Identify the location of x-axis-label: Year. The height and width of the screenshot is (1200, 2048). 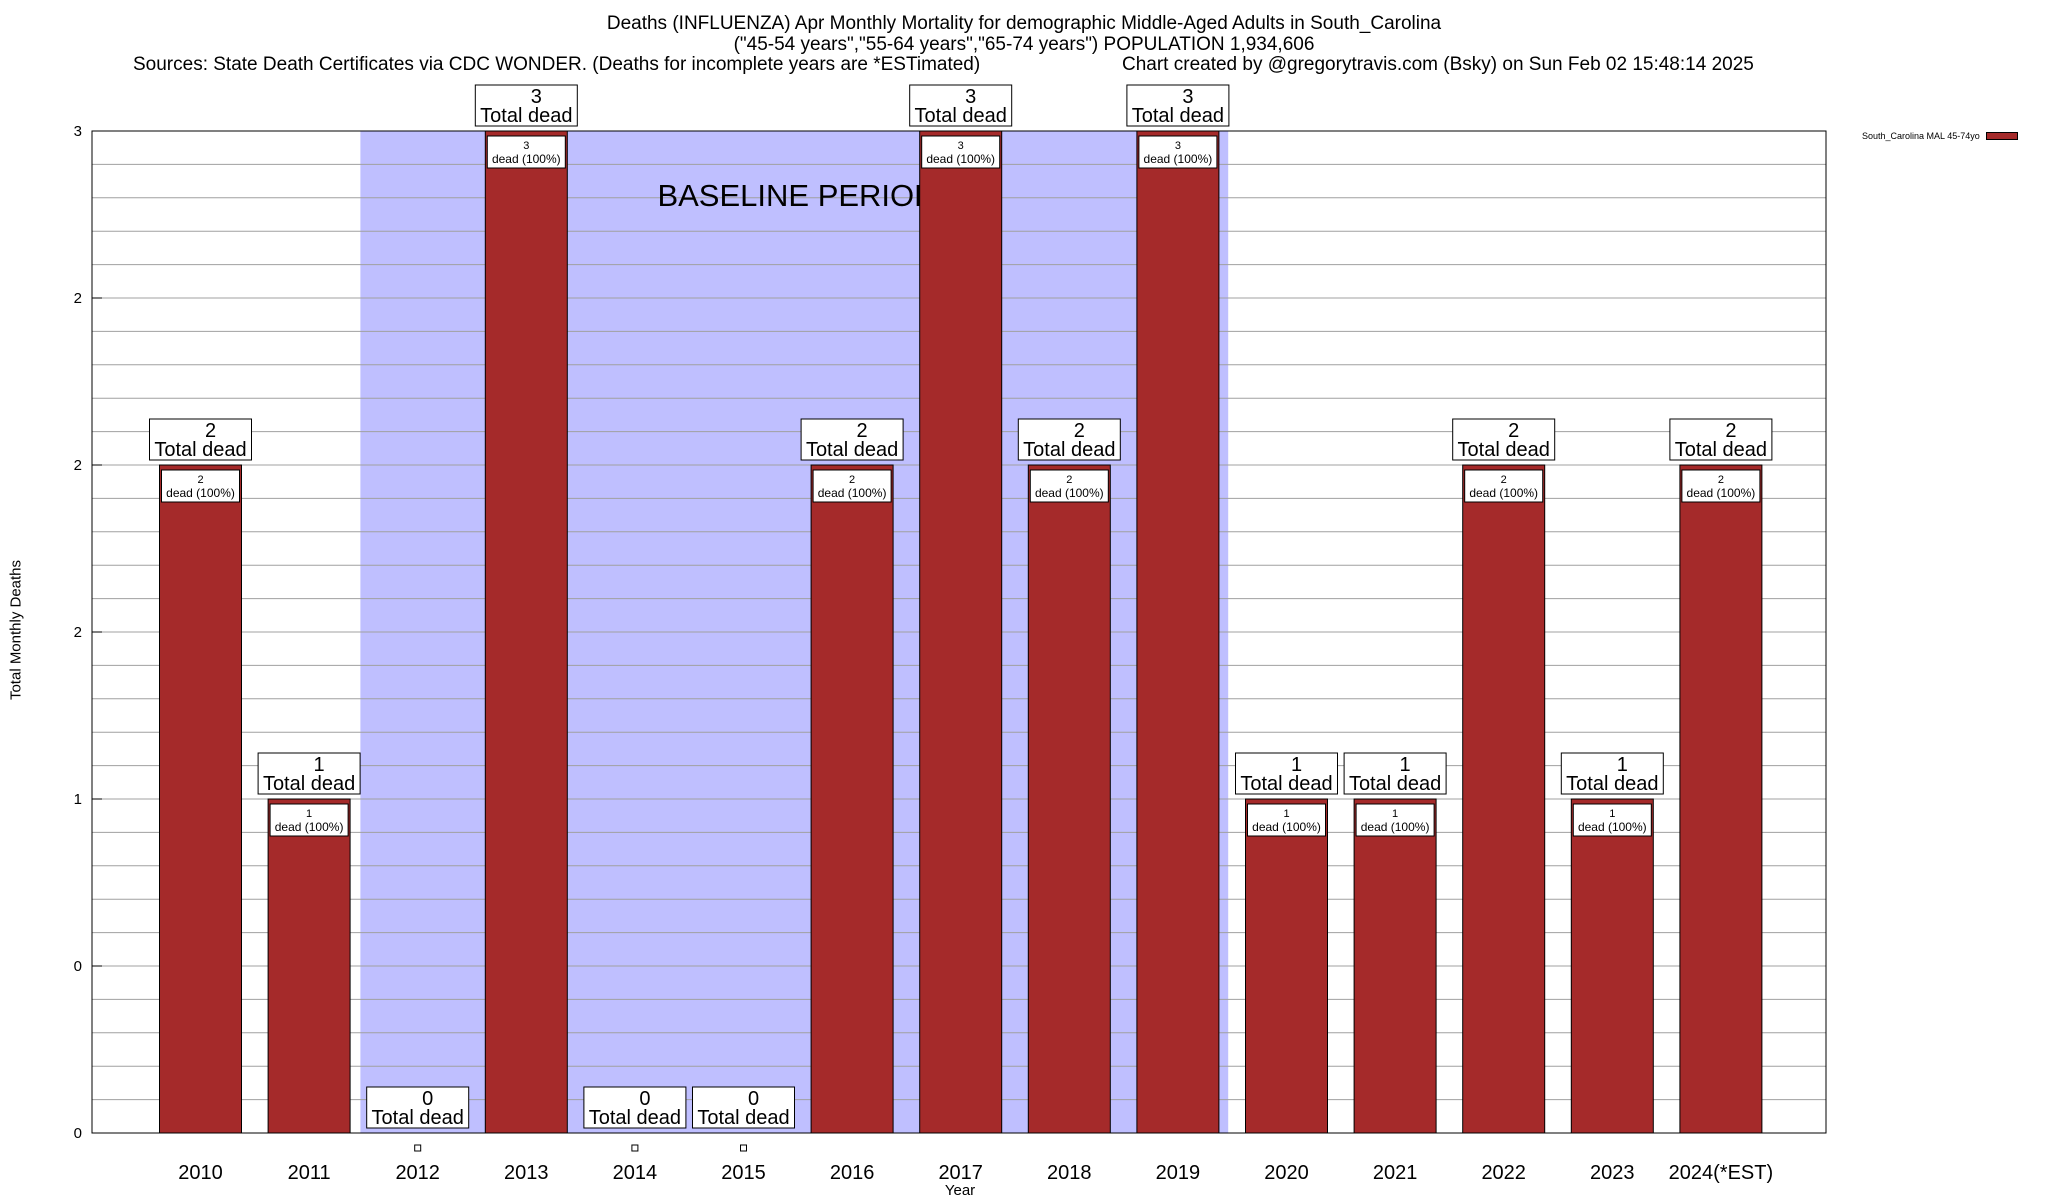
(960, 1190).